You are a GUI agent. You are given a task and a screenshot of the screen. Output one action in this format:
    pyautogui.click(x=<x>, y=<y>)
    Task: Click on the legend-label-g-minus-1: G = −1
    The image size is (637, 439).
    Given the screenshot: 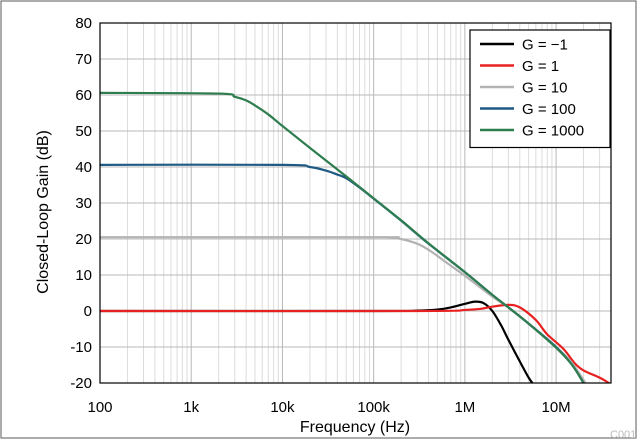 What is the action you would take?
    pyautogui.click(x=545, y=45)
    